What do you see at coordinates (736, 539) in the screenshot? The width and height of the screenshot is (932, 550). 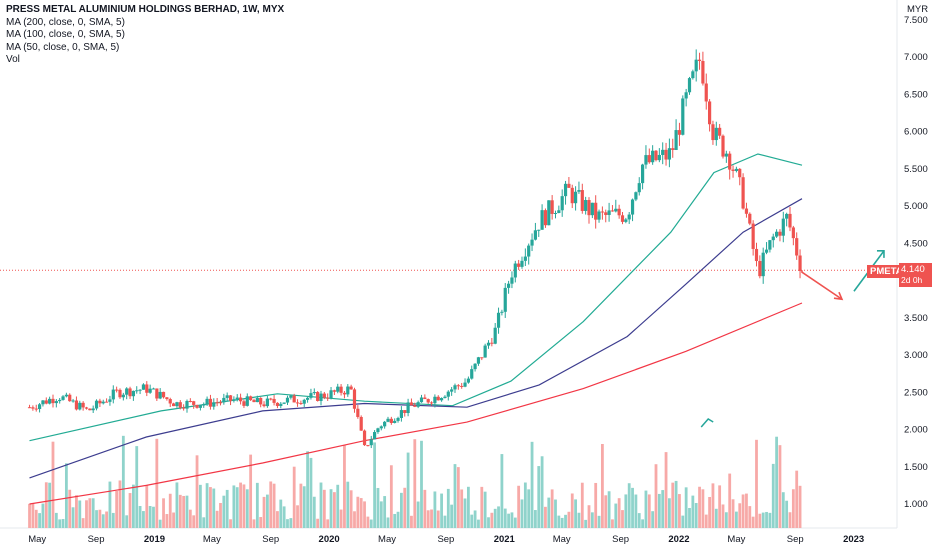 I see `x-tick-label: May` at bounding box center [736, 539].